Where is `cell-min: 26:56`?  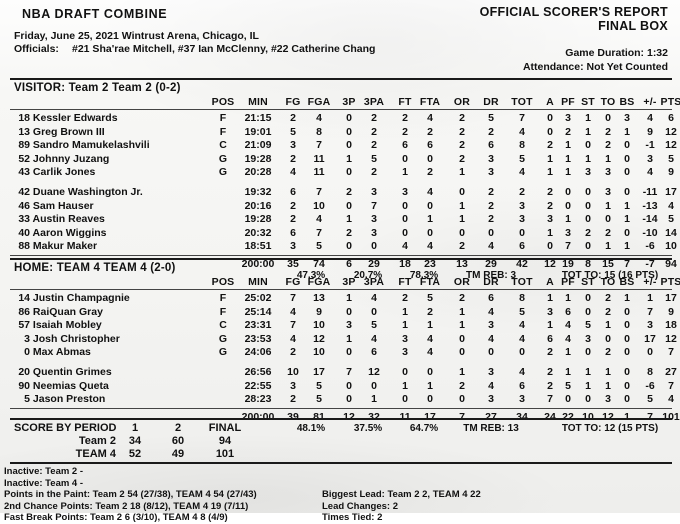
cell-min: 26:56 is located at coordinates (258, 372).